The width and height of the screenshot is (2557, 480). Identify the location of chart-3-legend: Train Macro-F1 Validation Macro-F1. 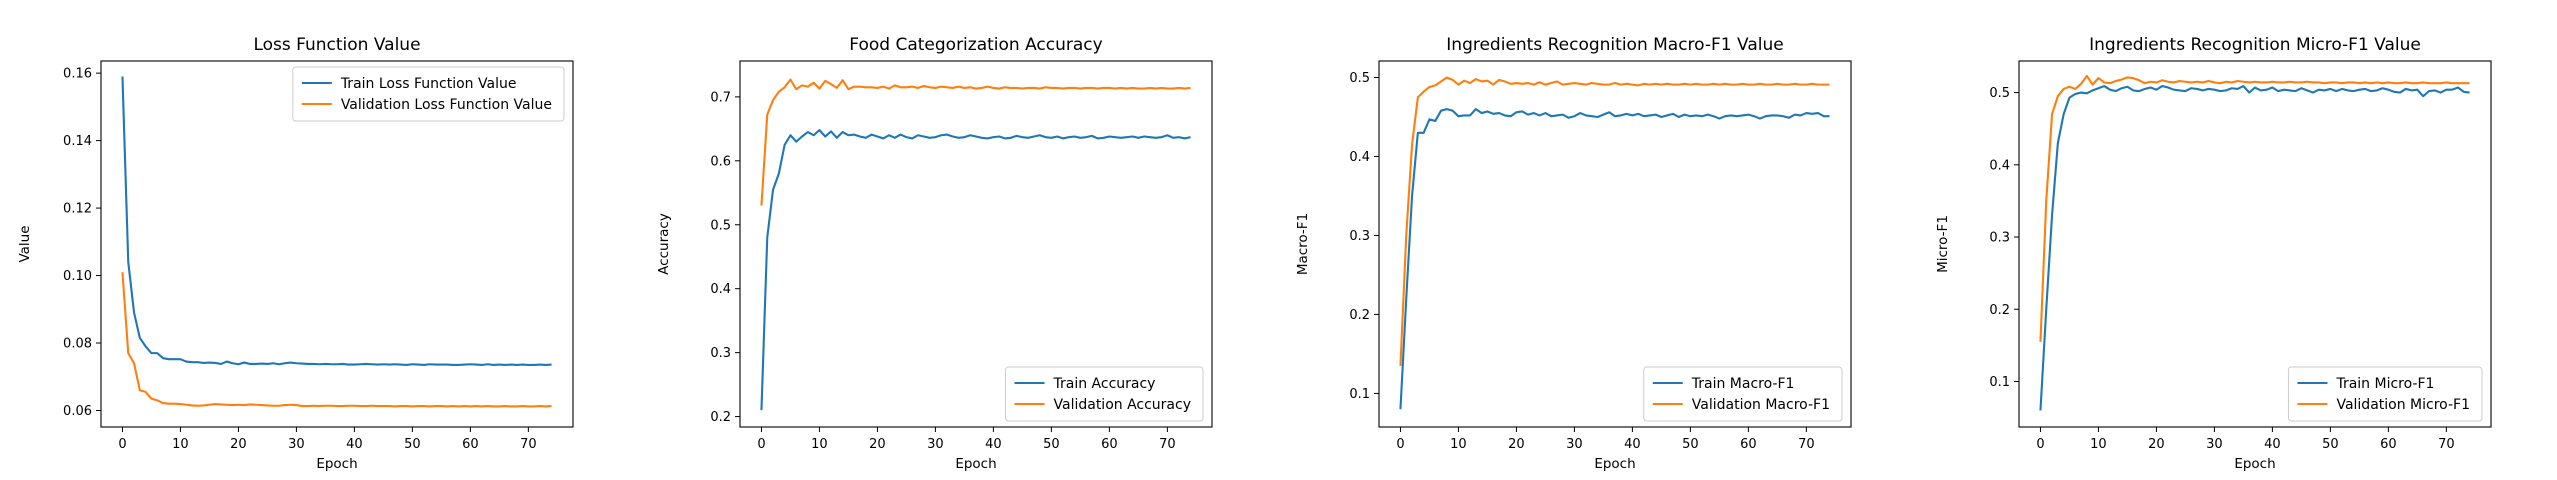
(1743, 394).